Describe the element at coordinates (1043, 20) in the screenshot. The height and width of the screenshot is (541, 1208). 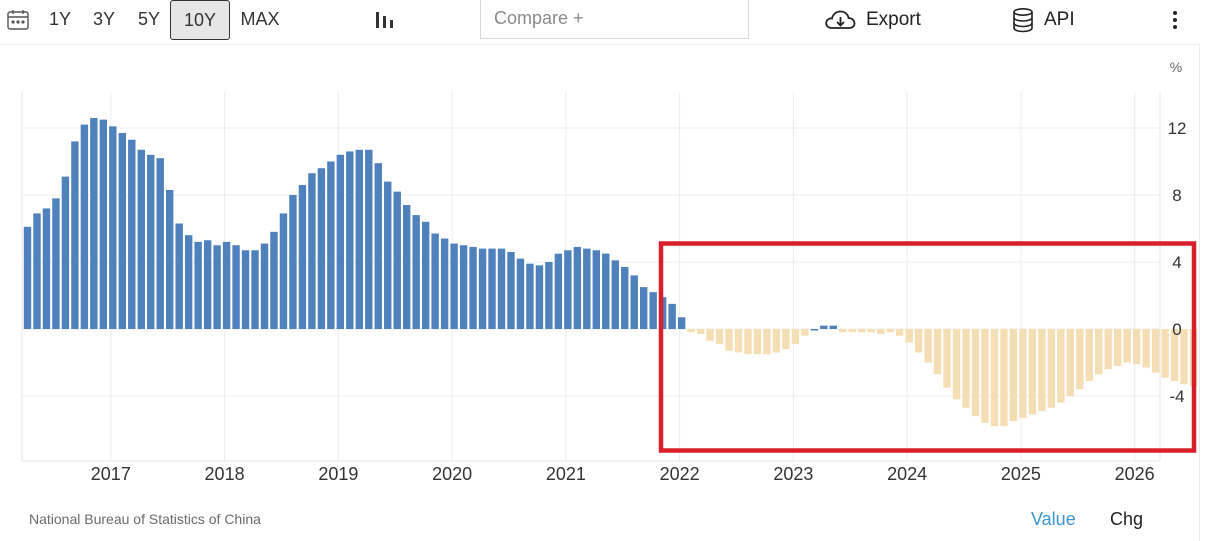
I see `api-button: API` at that location.